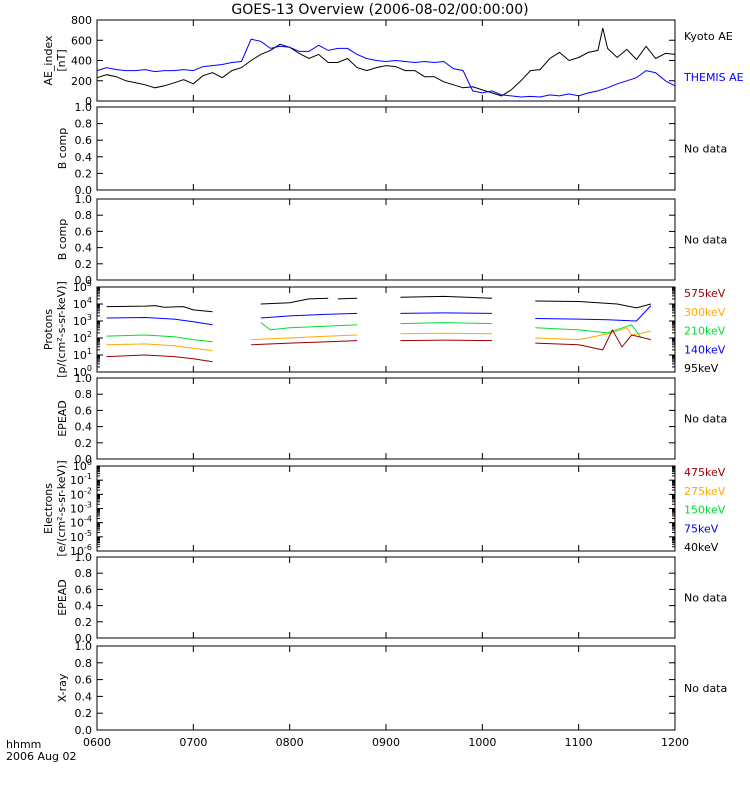 Image resolution: width=750 pixels, height=800 pixels. I want to click on panel-bcomp2: 0.0 0.2 0.4 0.6 0.8 1.0 B comp No data, so click(391, 240).